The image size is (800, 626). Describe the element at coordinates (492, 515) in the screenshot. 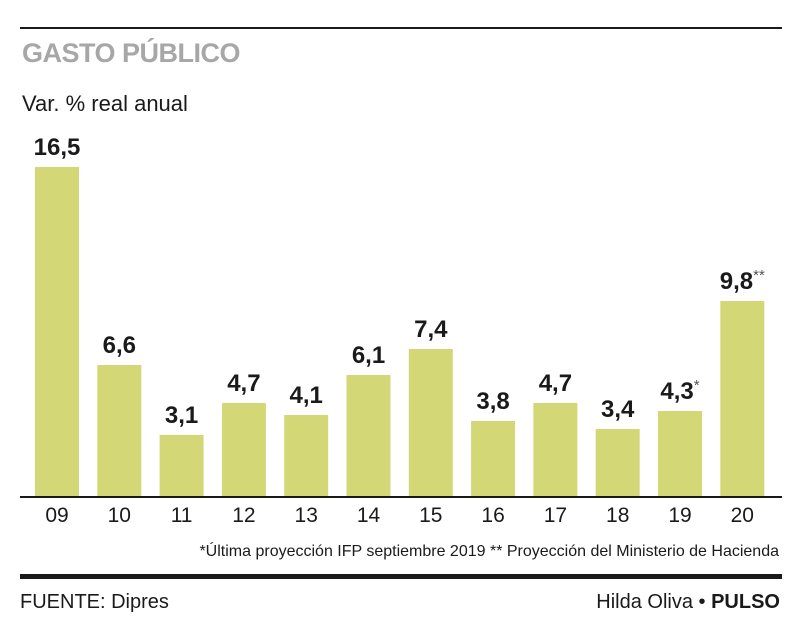

I see `x-tick-16: 16` at that location.